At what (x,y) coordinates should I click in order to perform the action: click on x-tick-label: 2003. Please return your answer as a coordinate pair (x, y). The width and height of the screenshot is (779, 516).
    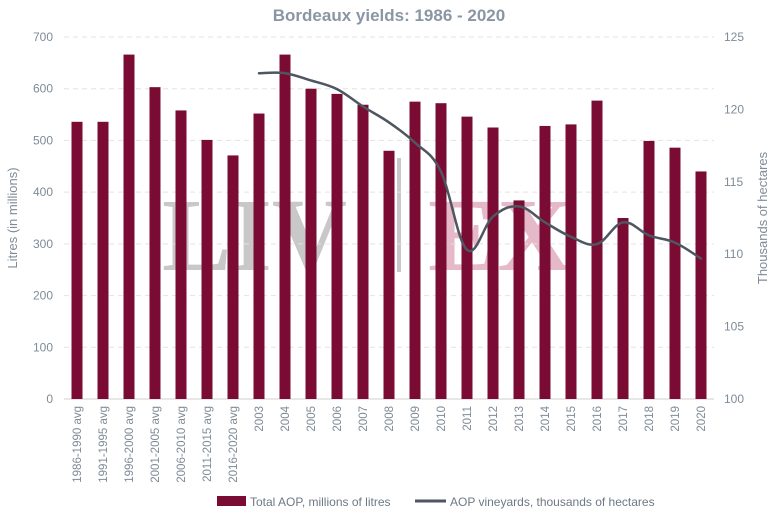
    Looking at the image, I should click on (260, 419).